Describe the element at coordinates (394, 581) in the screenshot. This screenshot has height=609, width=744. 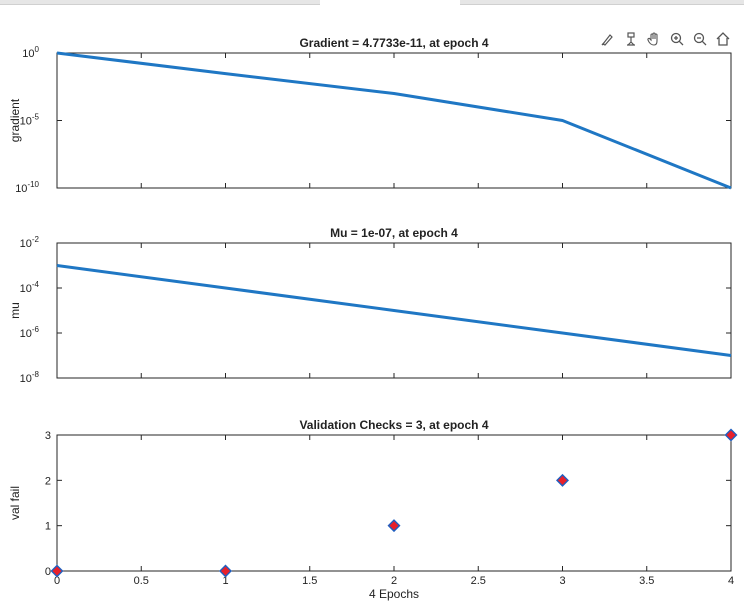
I see `x-tick-label: 2` at that location.